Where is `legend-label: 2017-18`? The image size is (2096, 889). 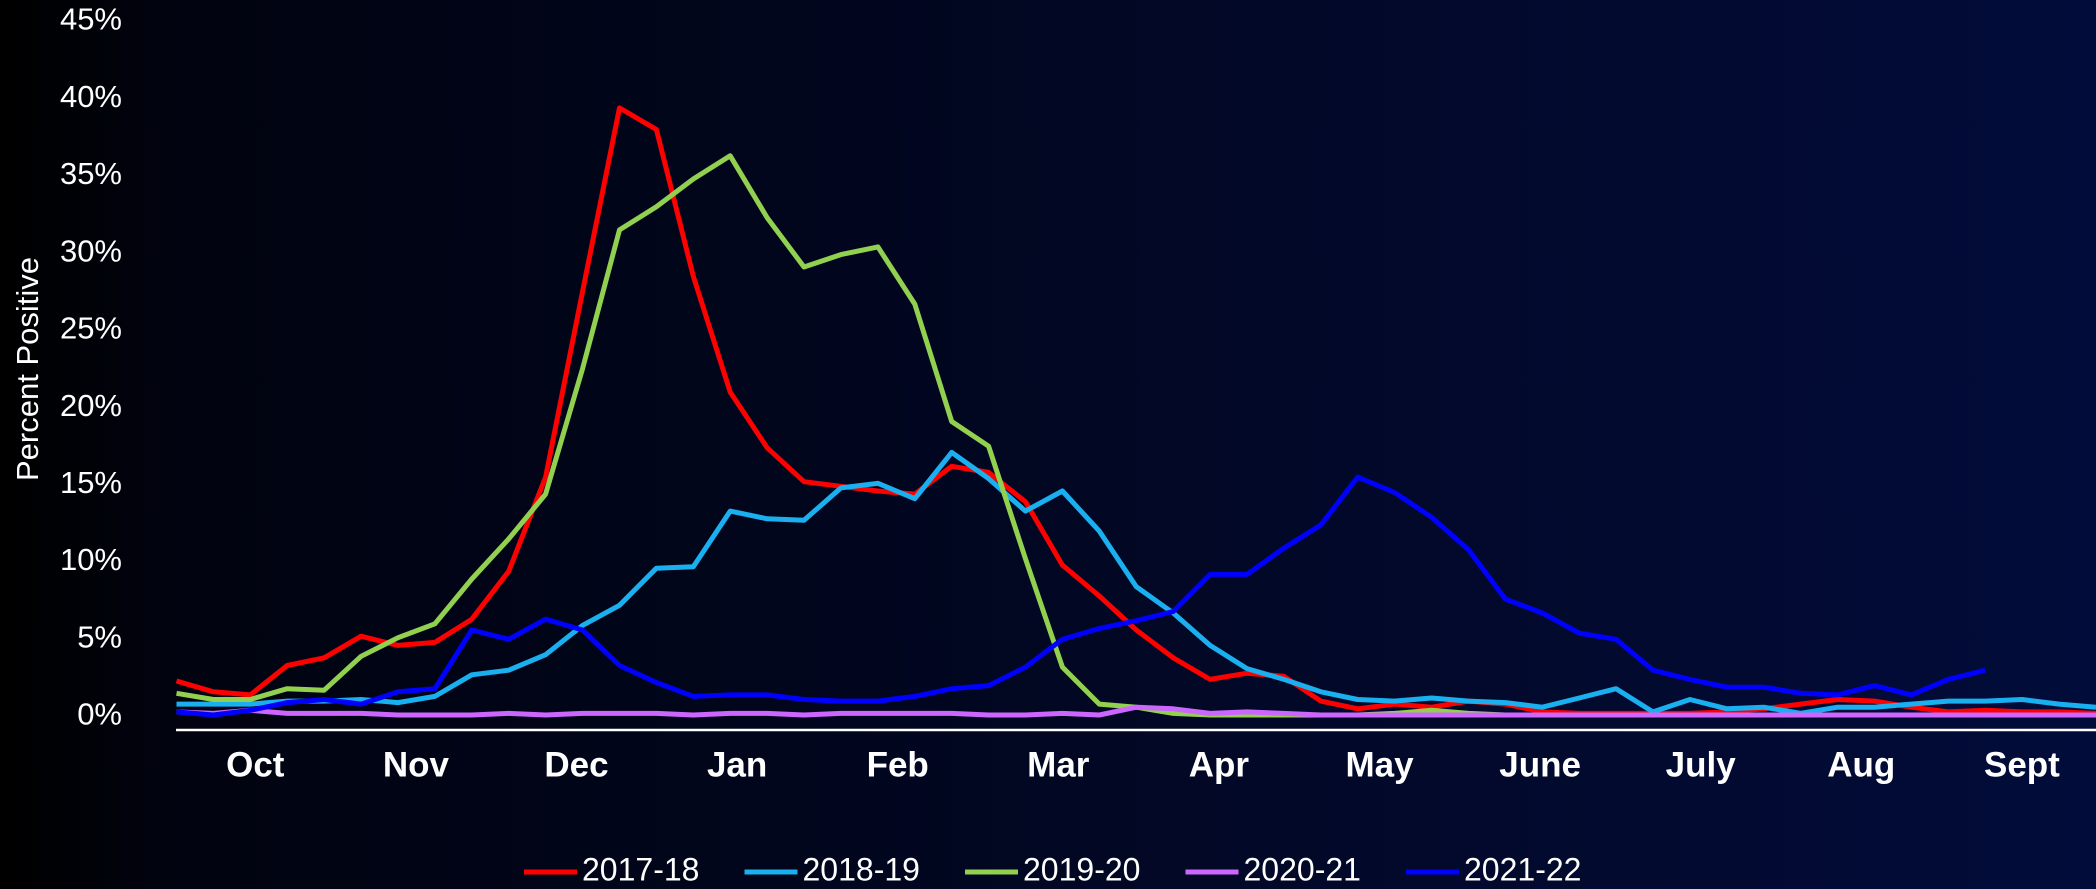
legend-label: 2017-18 is located at coordinates (640, 869).